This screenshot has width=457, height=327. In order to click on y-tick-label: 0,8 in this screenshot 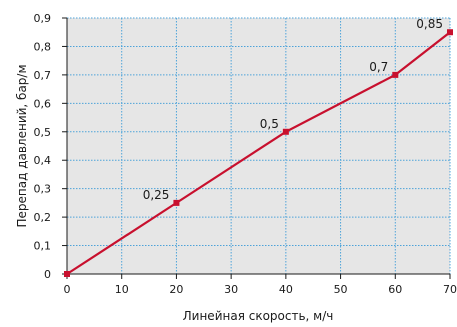, I will do `click(43, 46)`.